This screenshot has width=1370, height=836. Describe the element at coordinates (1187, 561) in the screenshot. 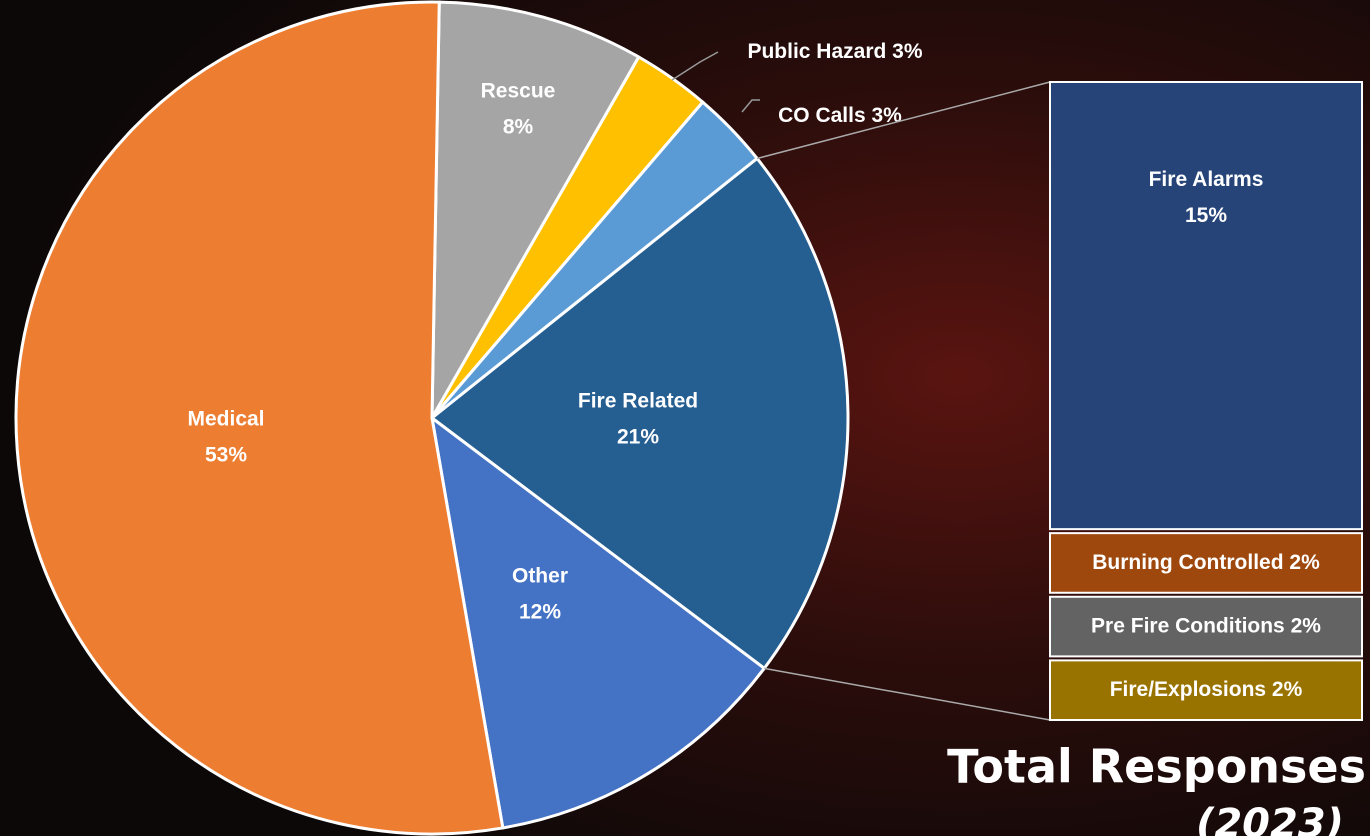

I see `category-label: Burning Controlled` at that location.